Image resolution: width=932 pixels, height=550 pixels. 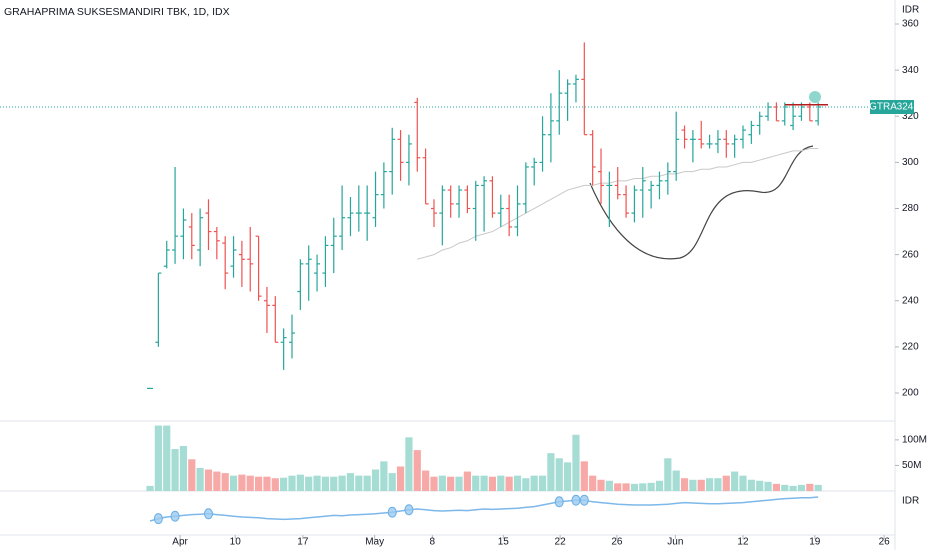 What do you see at coordinates (914, 440) in the screenshot?
I see `y-tick-label: 100M` at bounding box center [914, 440].